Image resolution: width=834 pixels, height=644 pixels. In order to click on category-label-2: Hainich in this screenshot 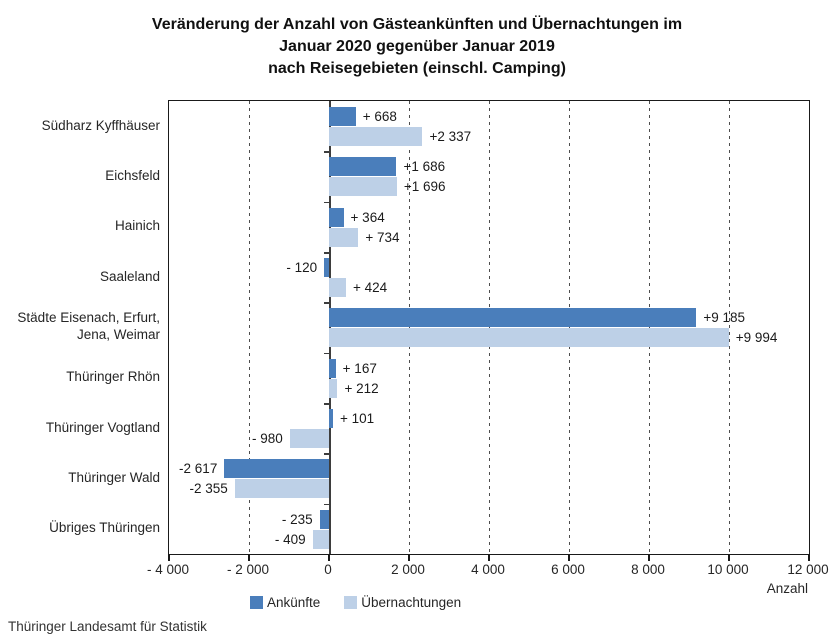, I will do `click(137, 226)`.